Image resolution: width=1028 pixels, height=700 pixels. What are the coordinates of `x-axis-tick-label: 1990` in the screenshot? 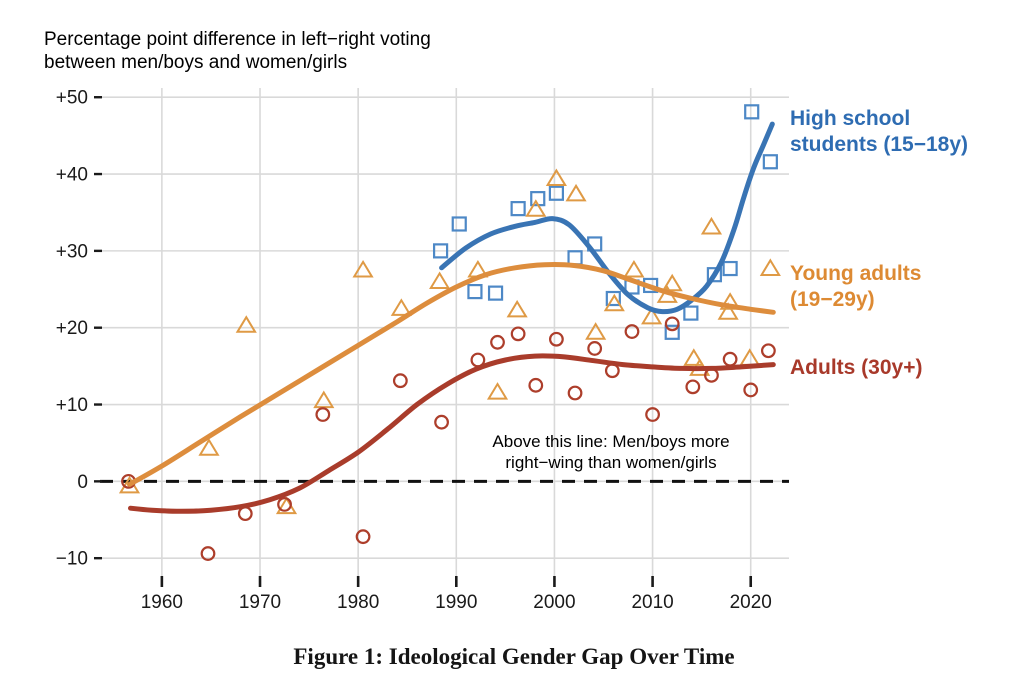 It's located at (456, 602).